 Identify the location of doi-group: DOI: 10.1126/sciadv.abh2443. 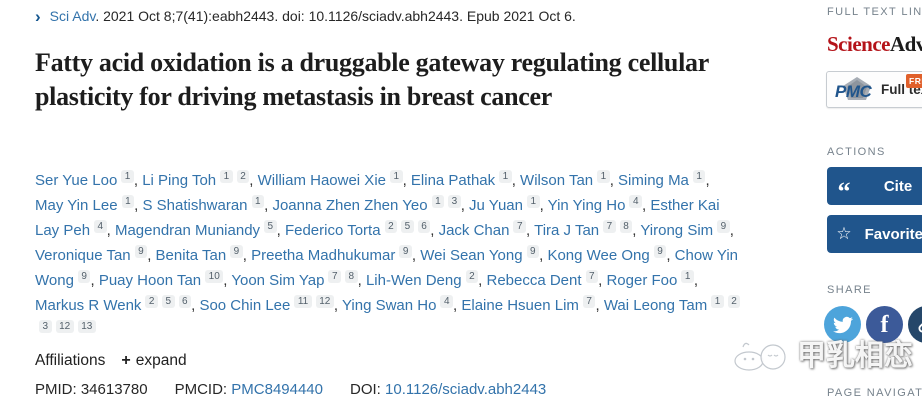
(448, 389).